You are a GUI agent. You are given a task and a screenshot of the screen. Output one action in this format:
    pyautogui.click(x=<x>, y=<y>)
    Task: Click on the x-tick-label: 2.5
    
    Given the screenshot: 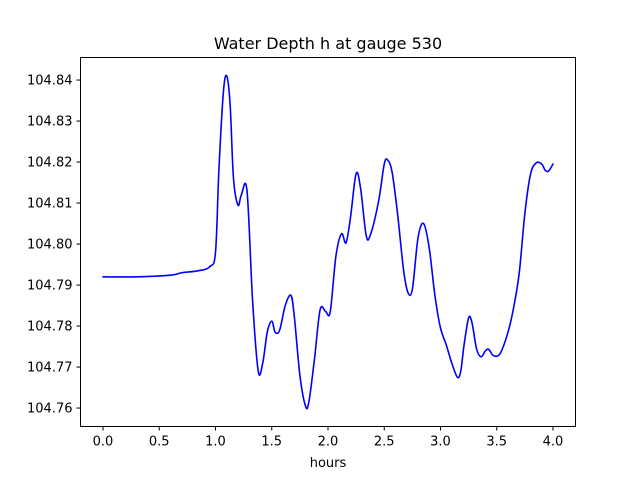 What is the action you would take?
    pyautogui.click(x=384, y=442)
    